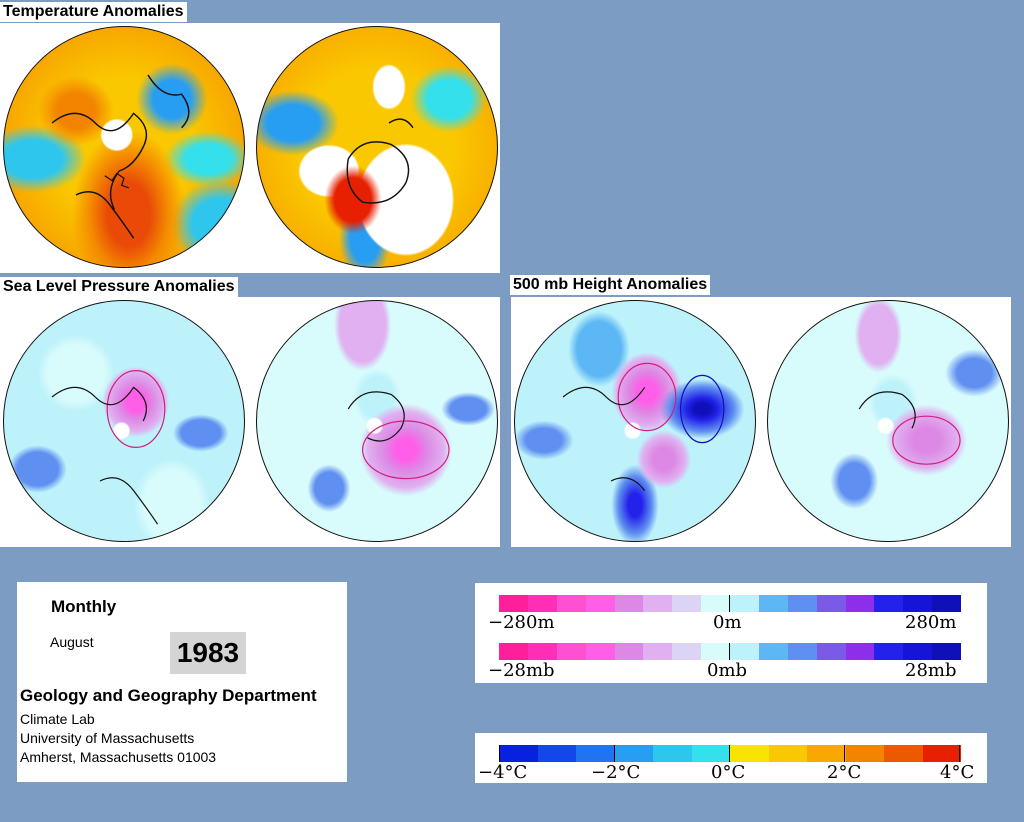 Image resolution: width=1024 pixels, height=822 pixels. Describe the element at coordinates (761, 422) in the screenshot. I see `height-panel` at that location.